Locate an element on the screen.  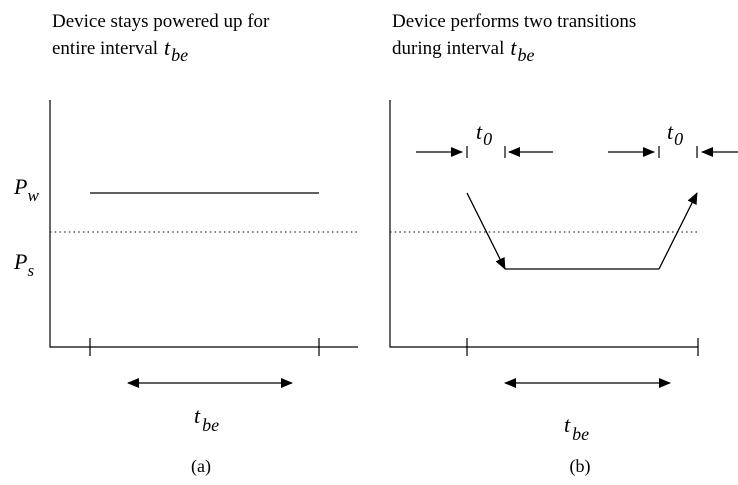
panel-b-title-line2: during interval tbe is located at coordinates (463, 50).